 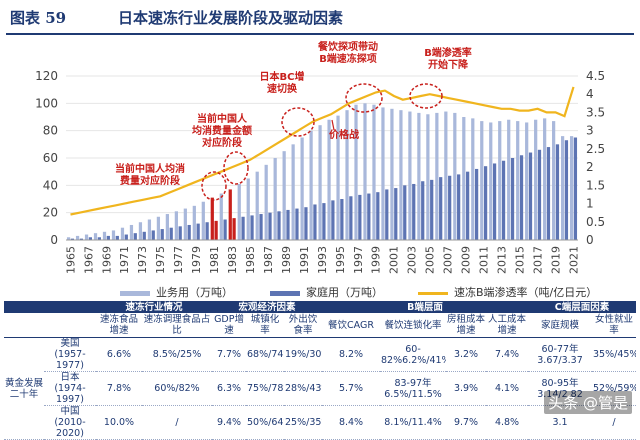 I want to click on x-tick-label: 1983, so click(x=232, y=260).